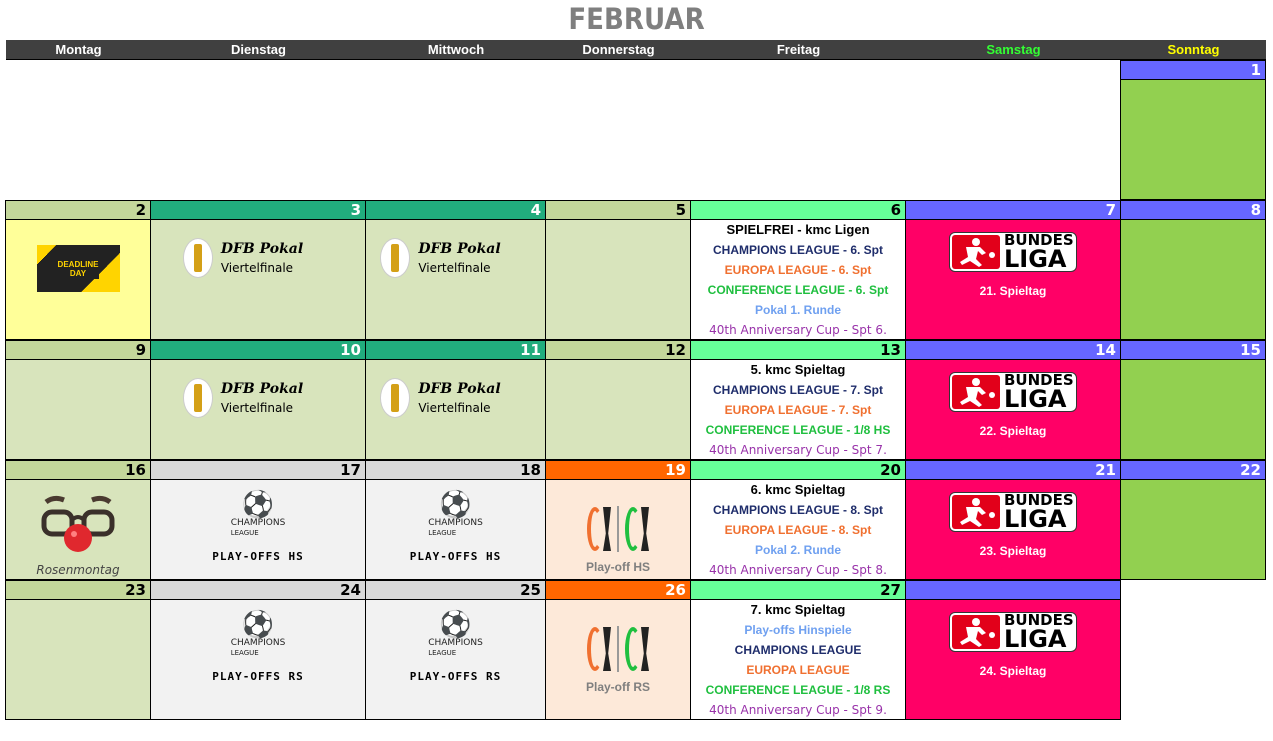  Describe the element at coordinates (798, 369) in the screenshot. I see `event-line: 5. kmc Spieltag` at that location.